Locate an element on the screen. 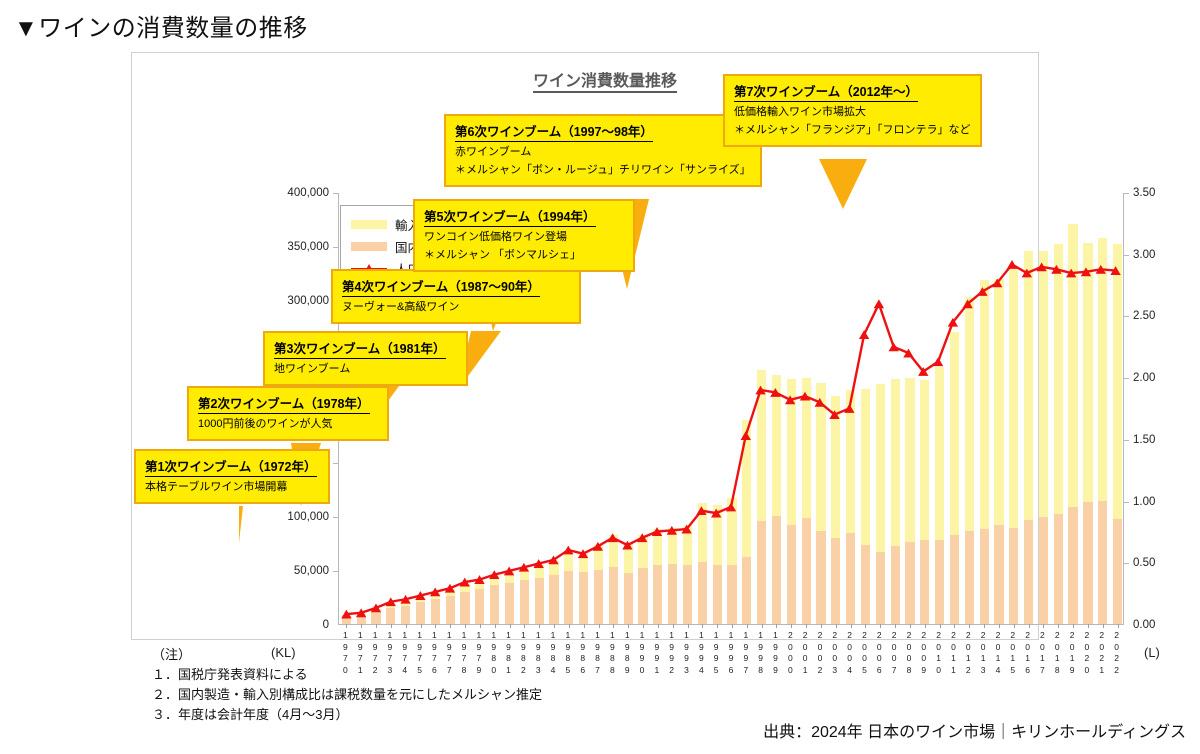  footnote-header: （注） is located at coordinates (172, 654).